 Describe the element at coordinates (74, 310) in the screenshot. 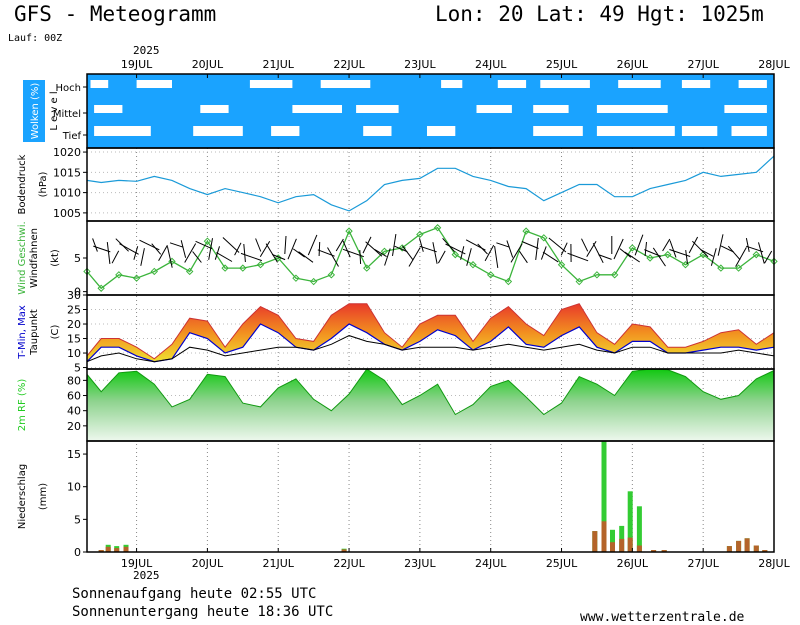

I see `temperature-ytick-label: 25` at that location.